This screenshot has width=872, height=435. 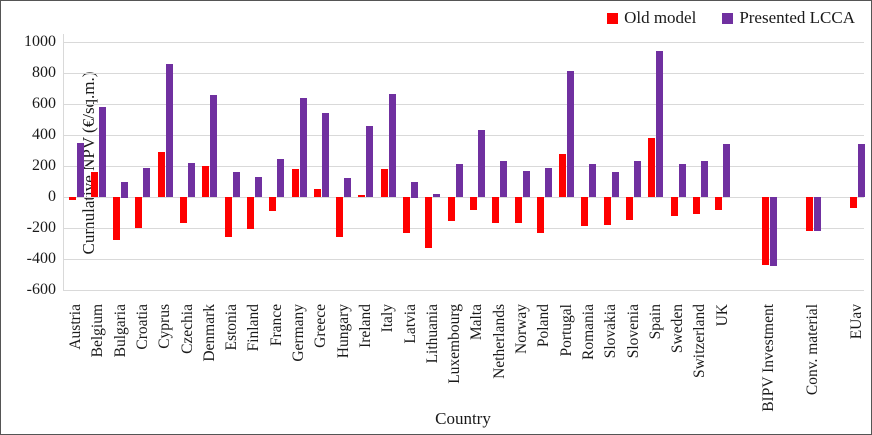 I want to click on y-tick-label: 200, so click(x=44, y=165).